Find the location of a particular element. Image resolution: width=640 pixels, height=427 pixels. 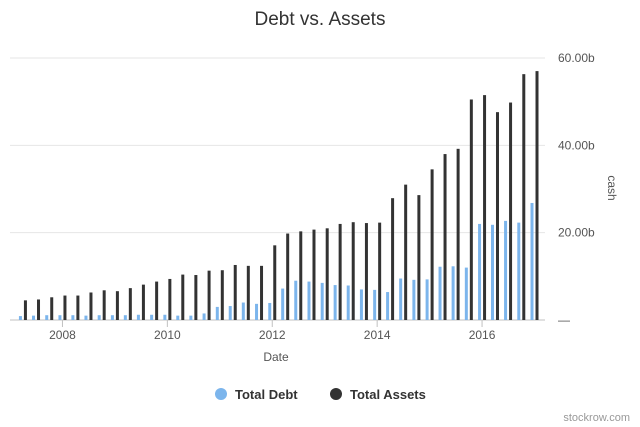

y-tick-label: 40.00b is located at coordinates (576, 145).